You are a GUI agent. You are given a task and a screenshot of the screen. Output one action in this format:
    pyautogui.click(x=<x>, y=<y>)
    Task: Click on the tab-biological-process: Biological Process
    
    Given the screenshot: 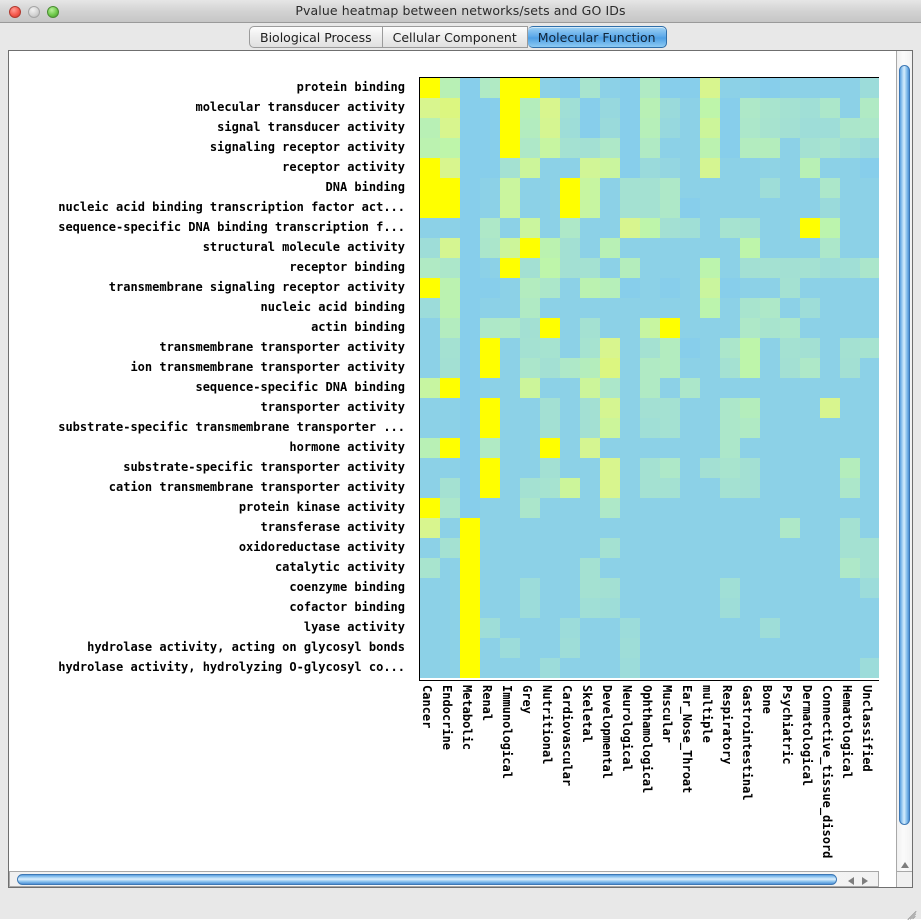 What is the action you would take?
    pyautogui.click(x=316, y=37)
    